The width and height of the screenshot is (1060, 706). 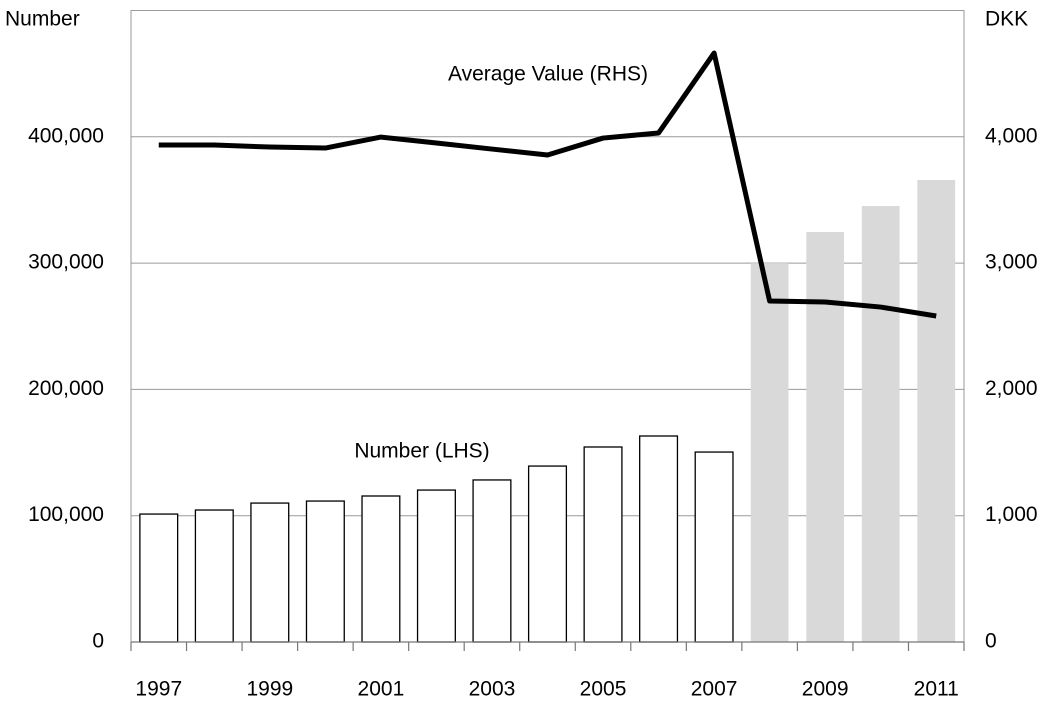 What do you see at coordinates (1011, 388) in the screenshot?
I see `y2-tick-label: 2,000` at bounding box center [1011, 388].